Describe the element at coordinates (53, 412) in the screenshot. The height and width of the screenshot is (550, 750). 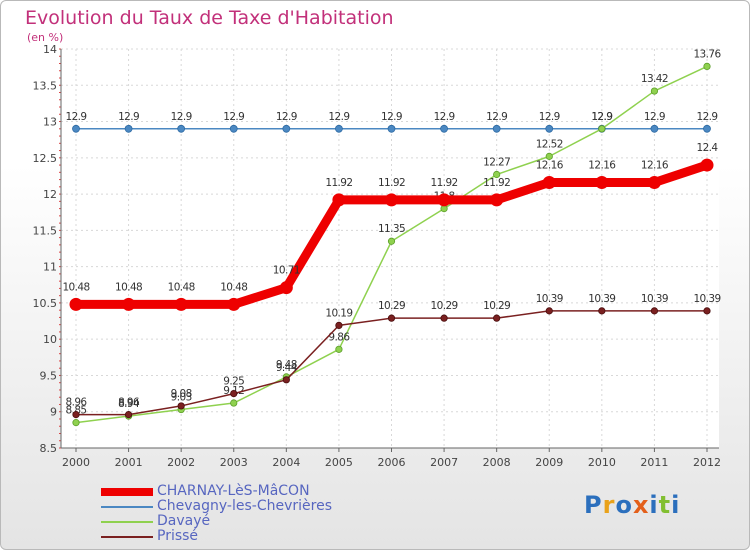
I see `y-tick-label: 9` at that location.